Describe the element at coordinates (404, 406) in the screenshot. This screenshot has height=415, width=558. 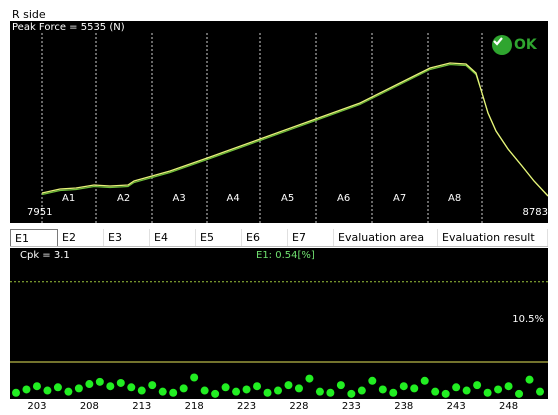
I see `x-tick-label: 238` at that location.